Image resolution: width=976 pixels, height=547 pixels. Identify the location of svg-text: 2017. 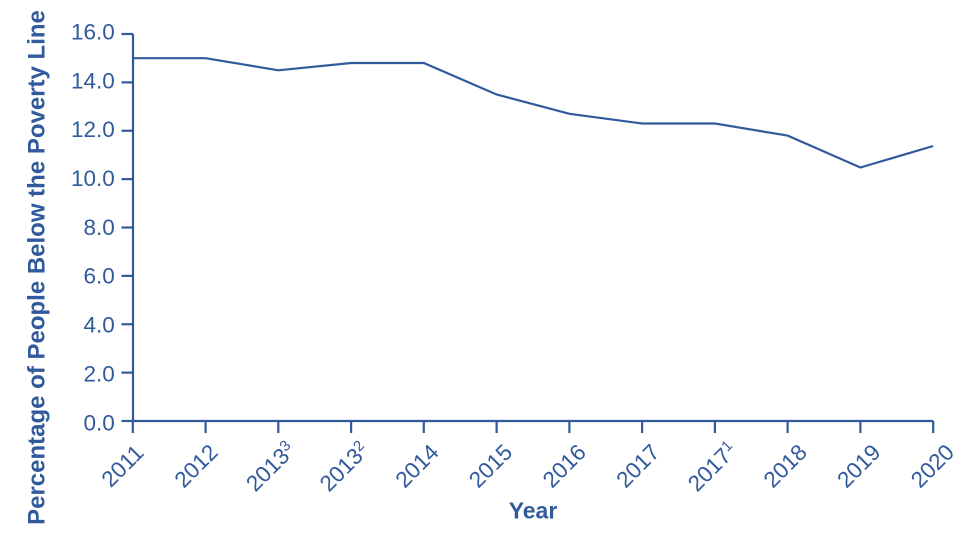
(637, 465).